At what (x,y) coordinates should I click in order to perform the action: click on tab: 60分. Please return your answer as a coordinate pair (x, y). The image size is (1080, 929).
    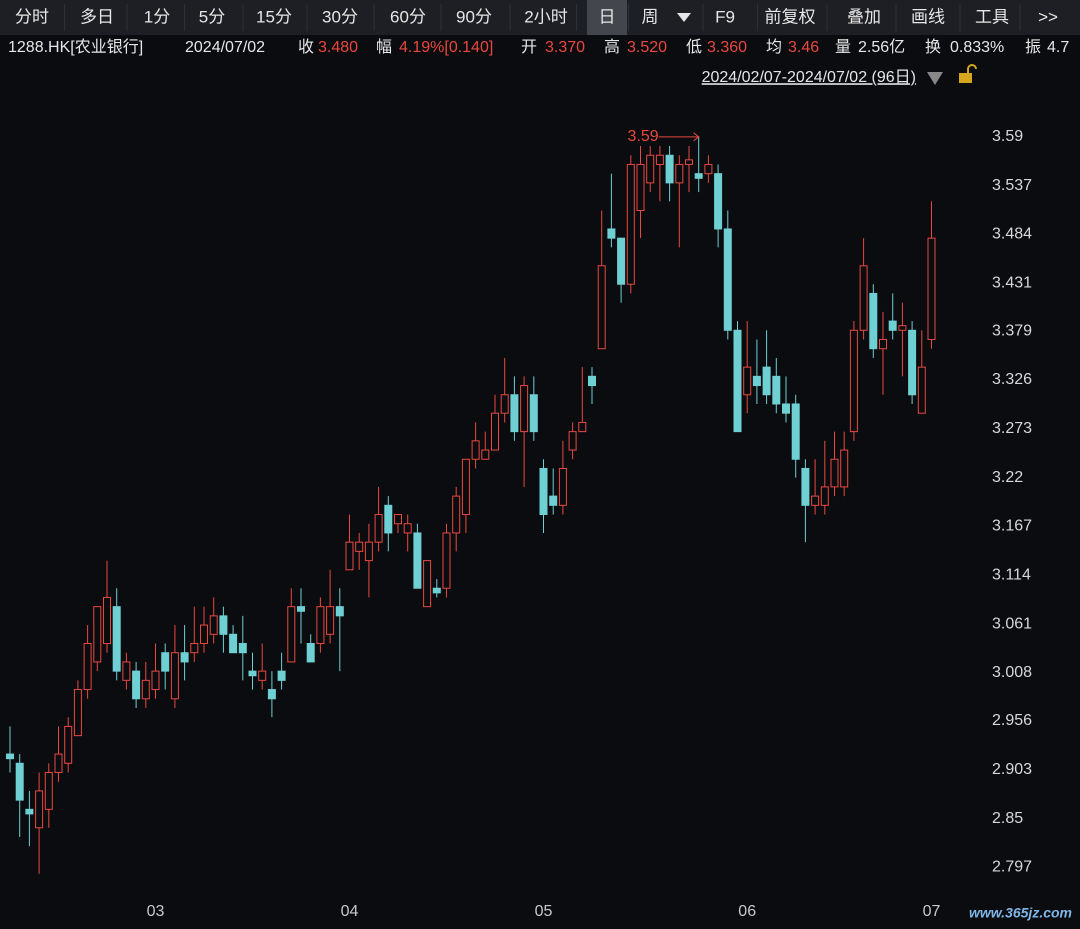
    Looking at the image, I should click on (408, 16).